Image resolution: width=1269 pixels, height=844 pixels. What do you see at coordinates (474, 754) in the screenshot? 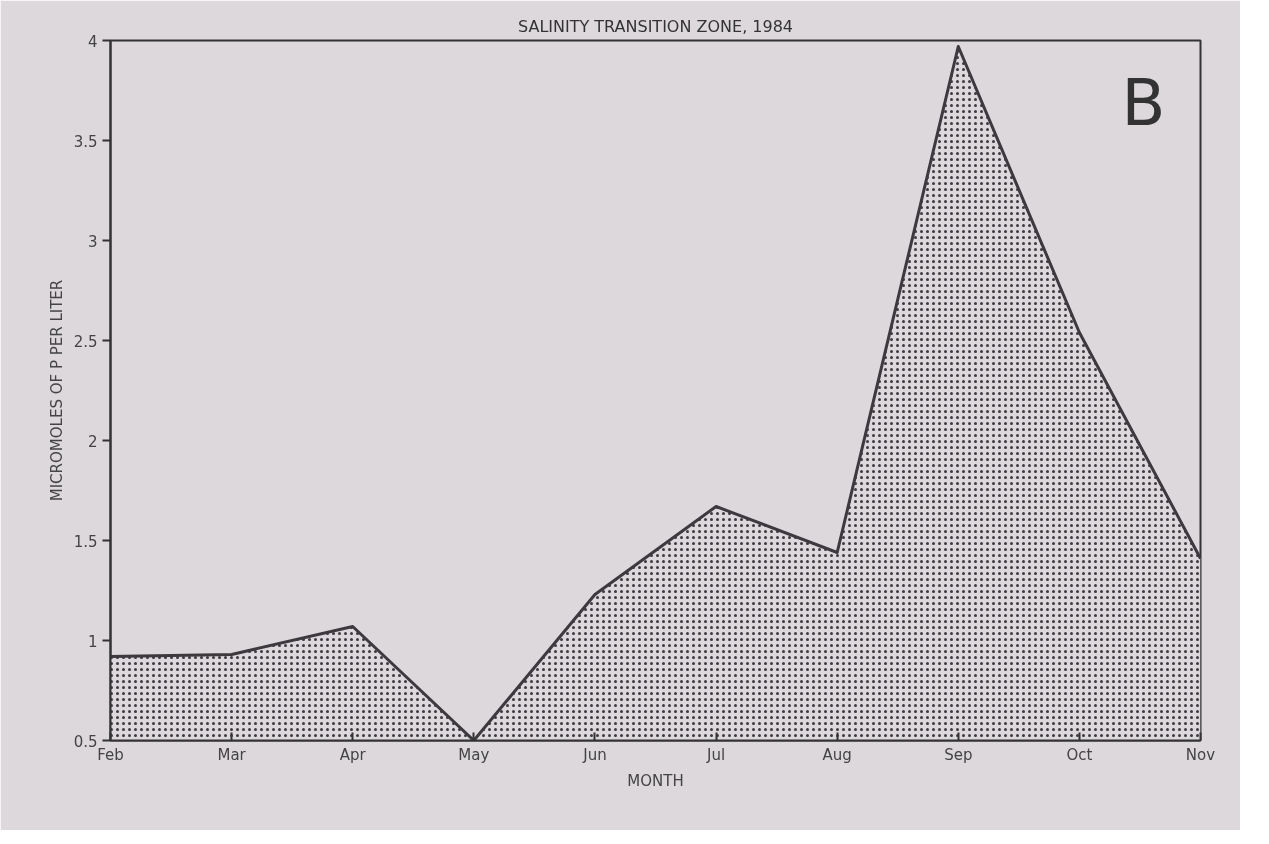
I see `x-tick-label: May` at bounding box center [474, 754].